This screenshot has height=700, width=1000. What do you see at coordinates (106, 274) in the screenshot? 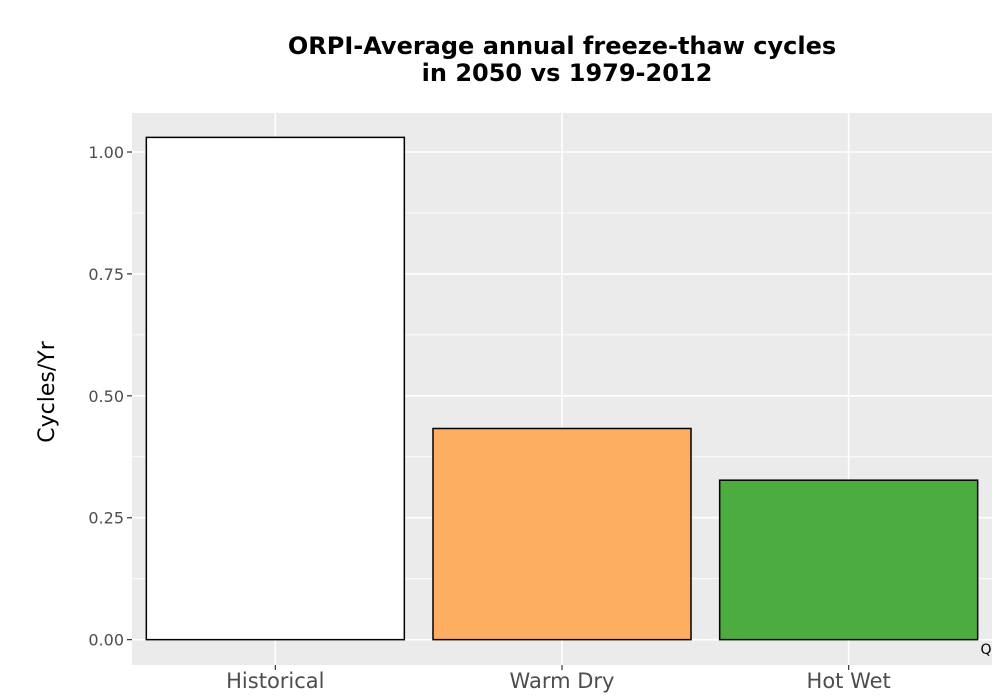
I see `y-tick-label: 0.75` at bounding box center [106, 274].